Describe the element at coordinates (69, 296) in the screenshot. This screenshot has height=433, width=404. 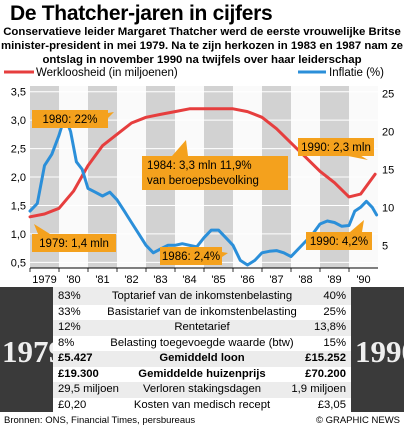
I see `stats-v1: 83%` at that location.